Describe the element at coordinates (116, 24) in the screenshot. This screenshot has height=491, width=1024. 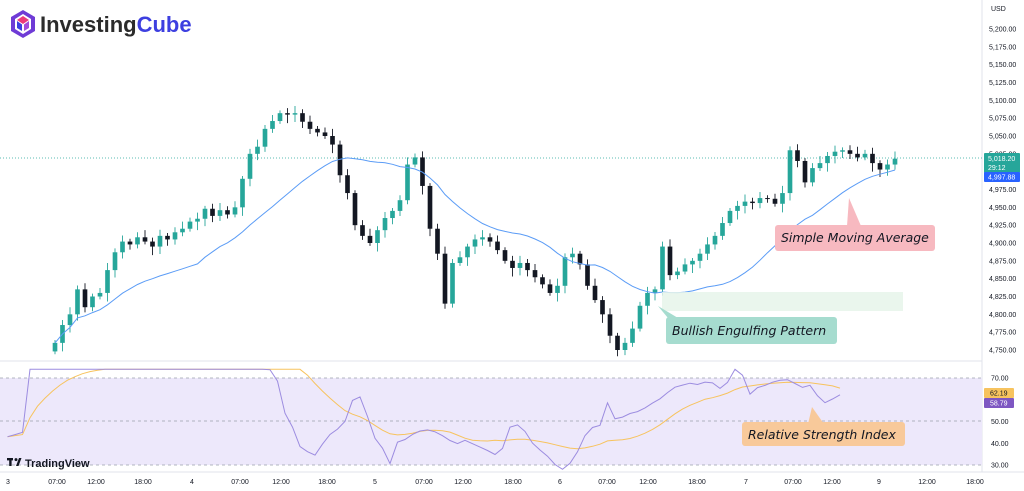
I see `svg-text: InvestingCube` at that location.